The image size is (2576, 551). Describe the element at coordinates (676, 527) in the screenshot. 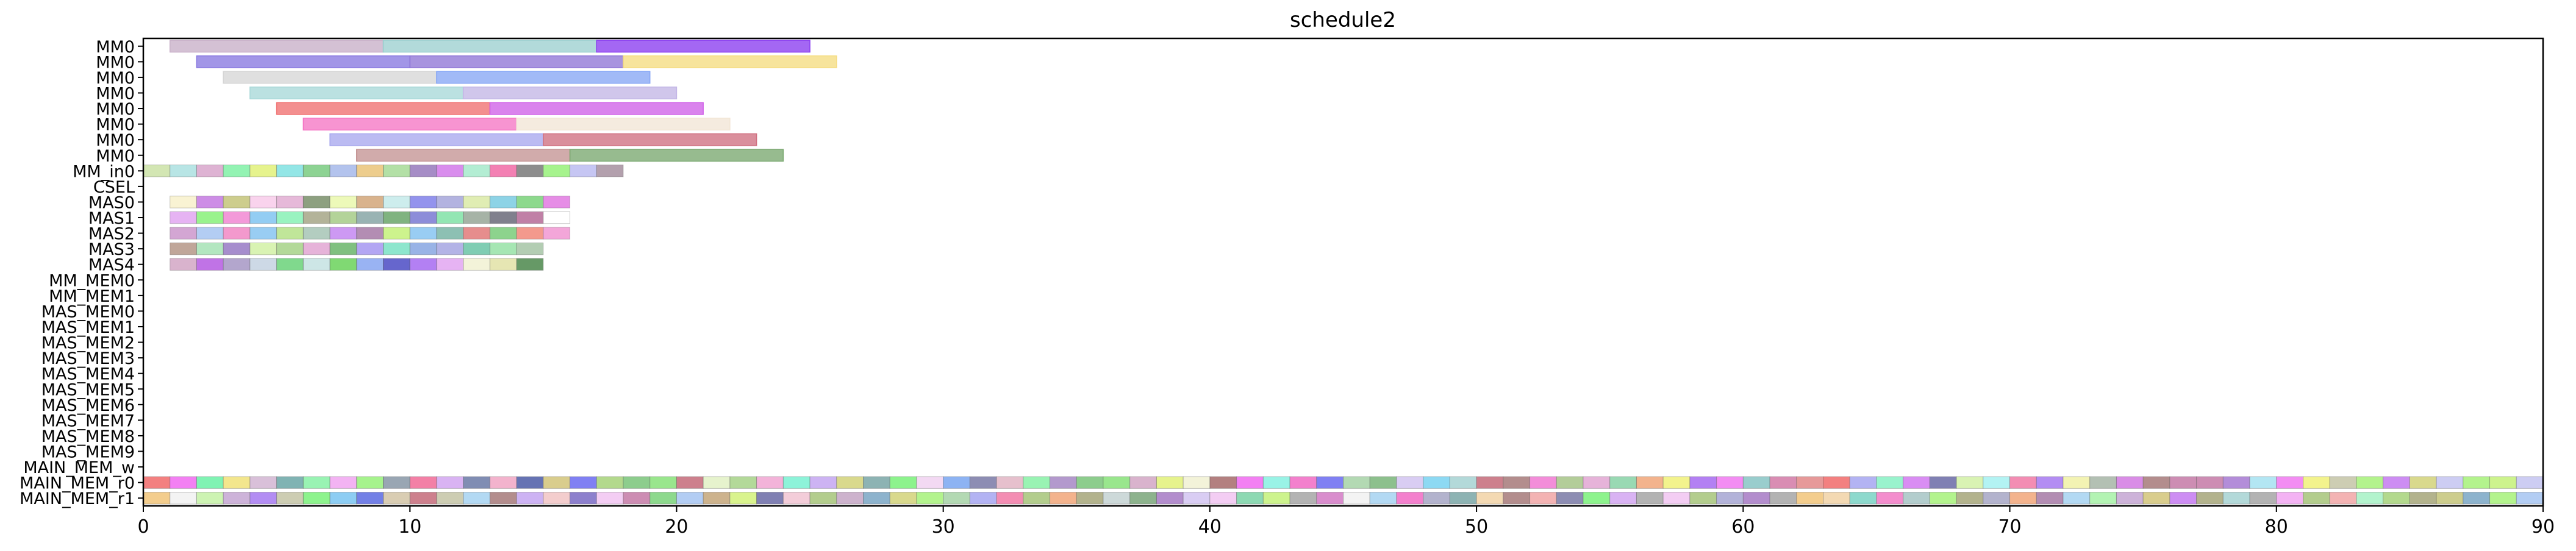

I see `x-tick-label: 20` at that location.